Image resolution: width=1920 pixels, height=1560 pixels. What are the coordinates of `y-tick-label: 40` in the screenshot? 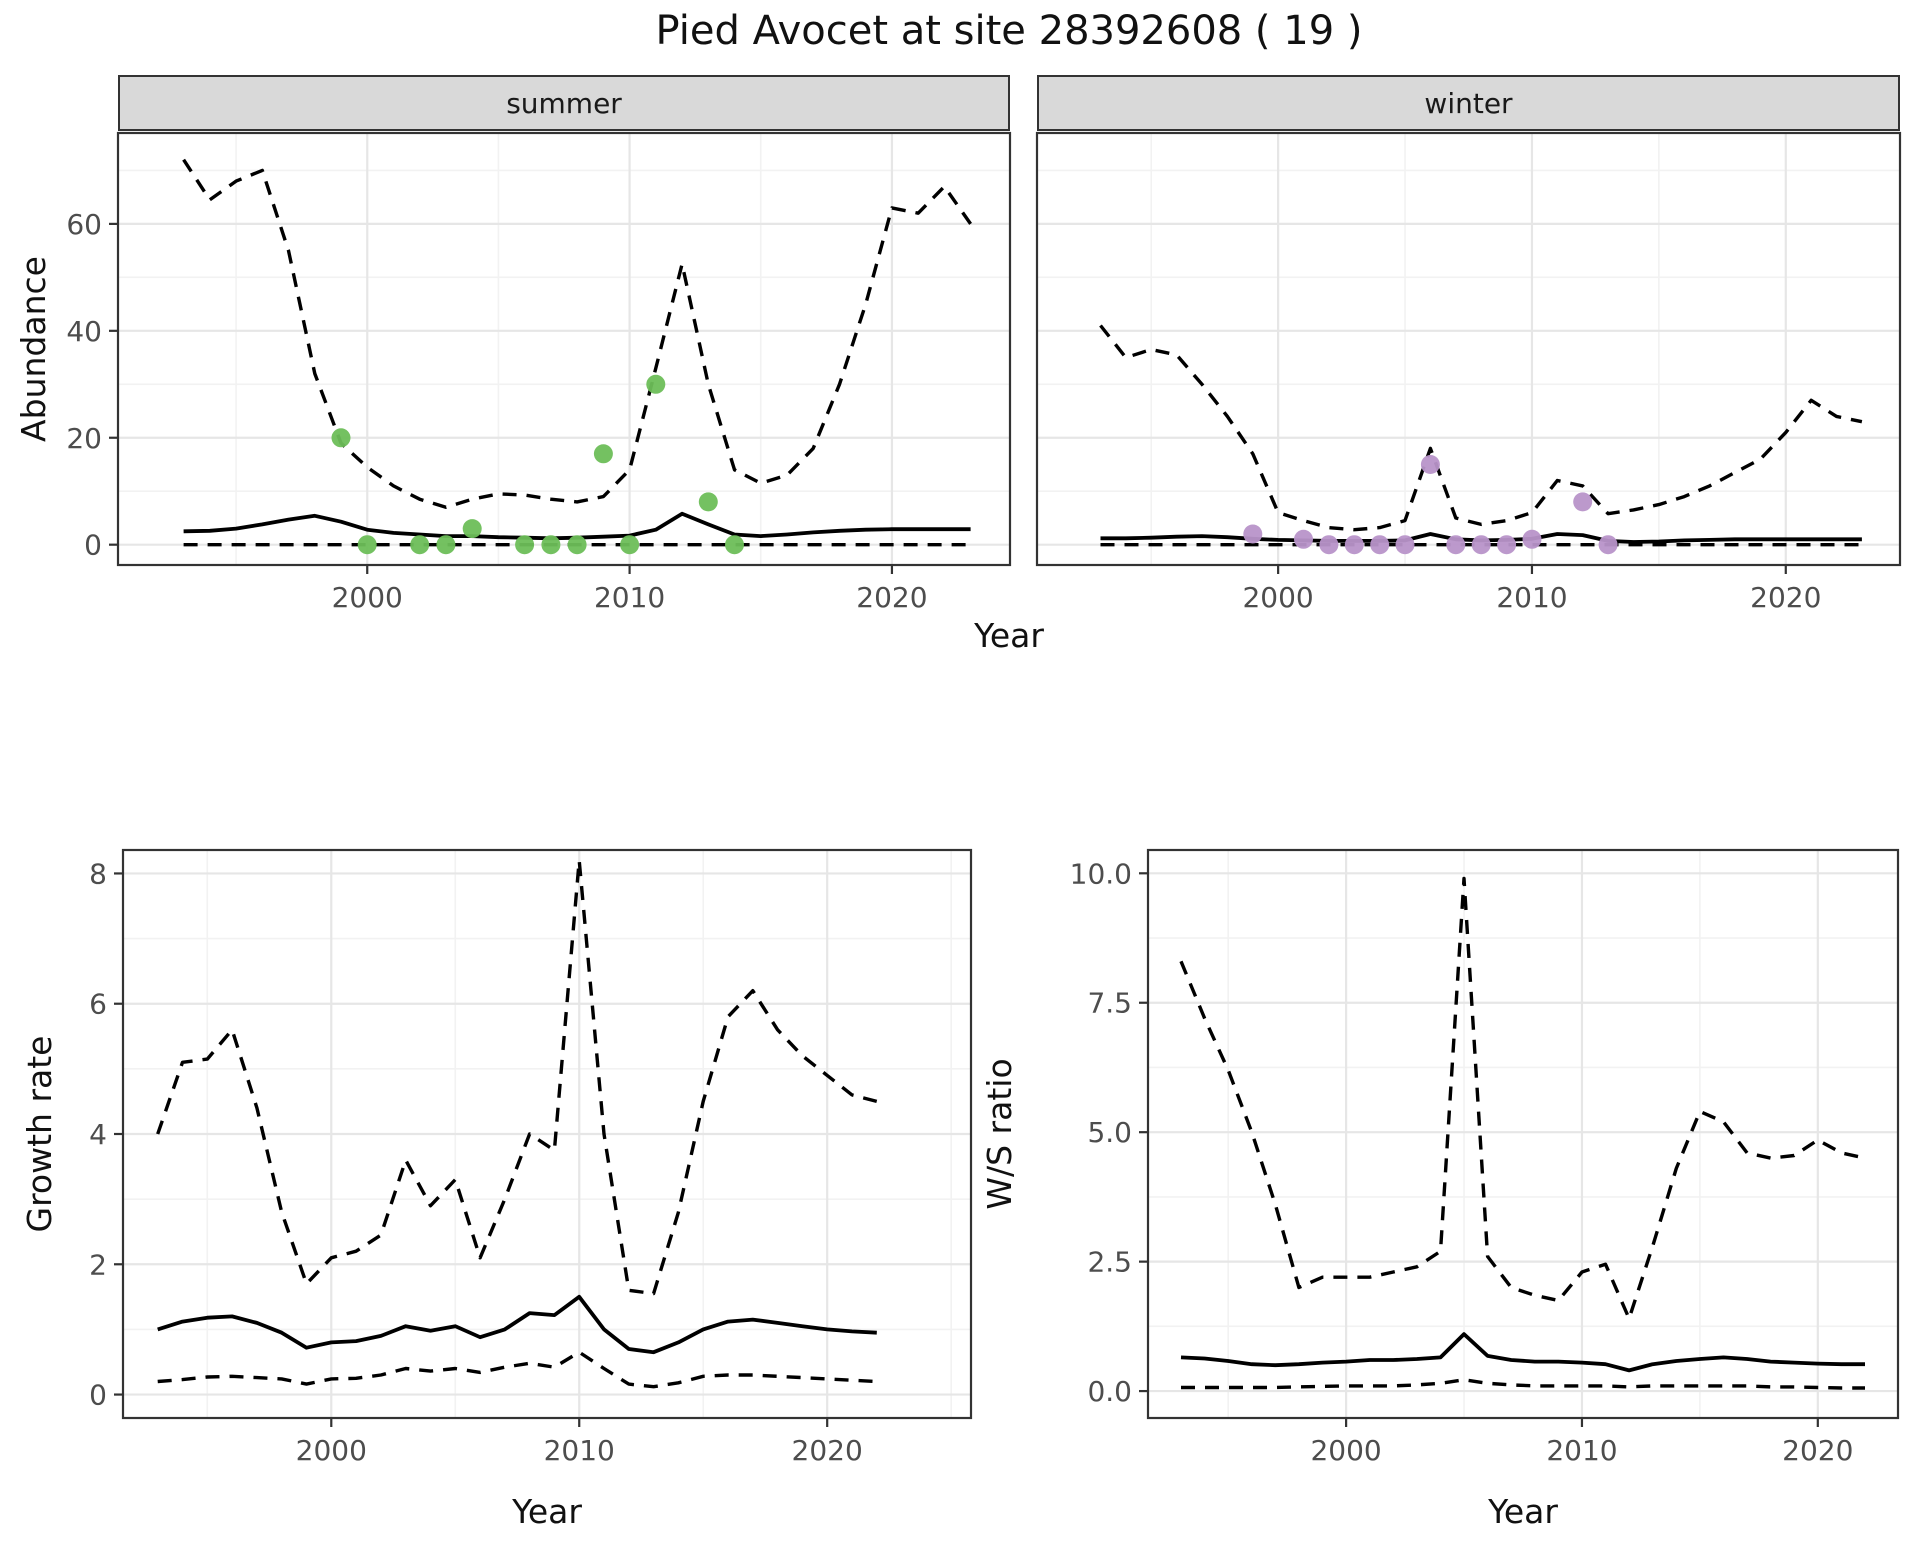 It's located at (84, 331).